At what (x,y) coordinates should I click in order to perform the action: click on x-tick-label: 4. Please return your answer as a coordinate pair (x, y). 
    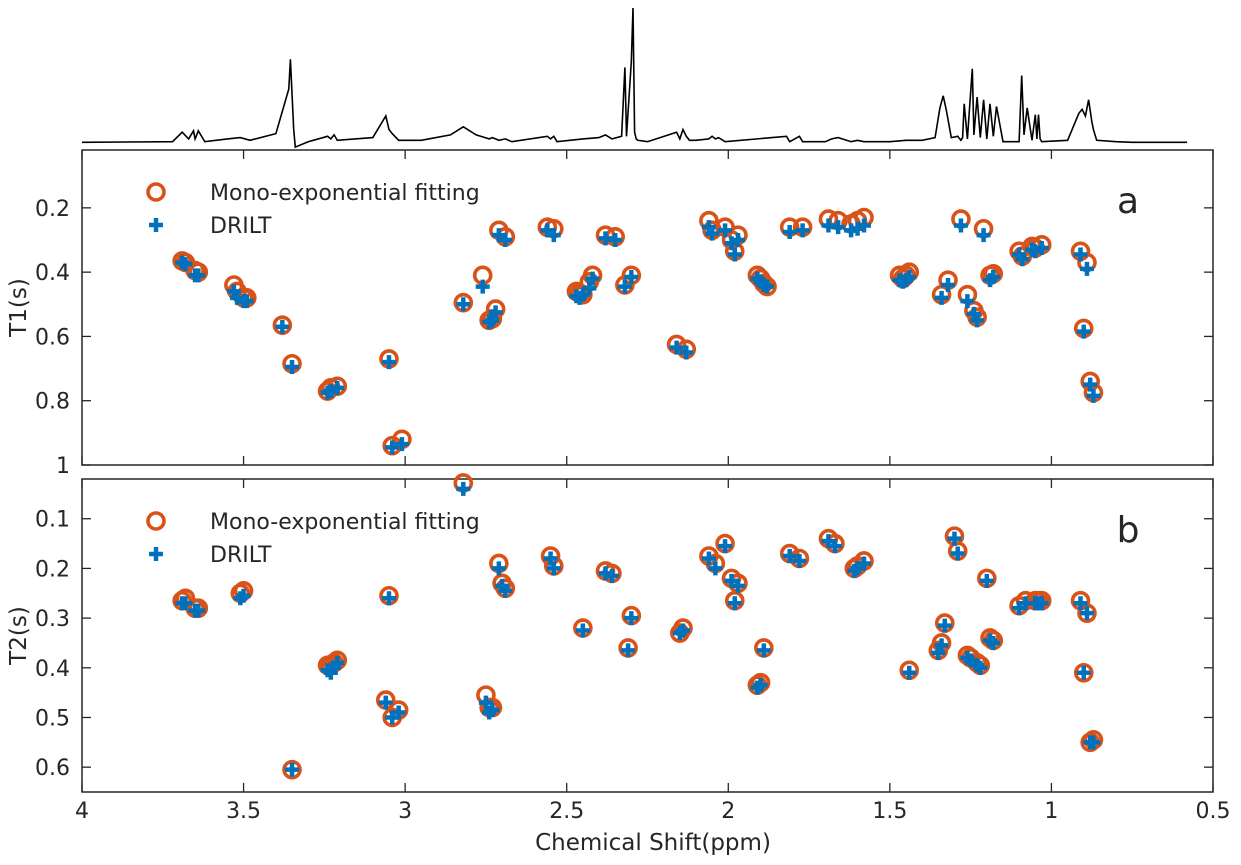
    Looking at the image, I should click on (82, 811).